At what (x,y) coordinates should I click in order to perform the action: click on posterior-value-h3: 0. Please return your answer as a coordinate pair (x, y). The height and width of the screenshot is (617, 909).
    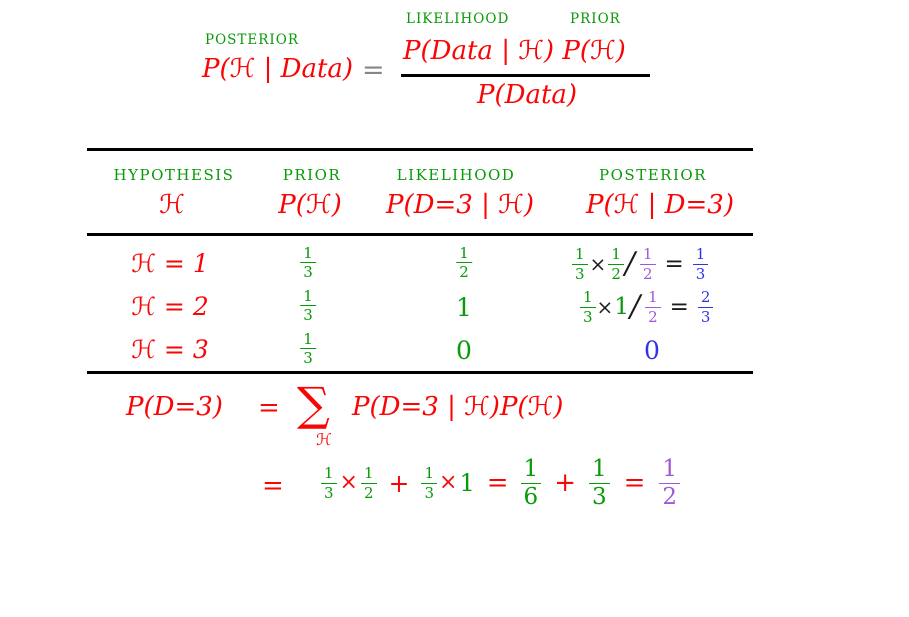
    Looking at the image, I should click on (652, 350).